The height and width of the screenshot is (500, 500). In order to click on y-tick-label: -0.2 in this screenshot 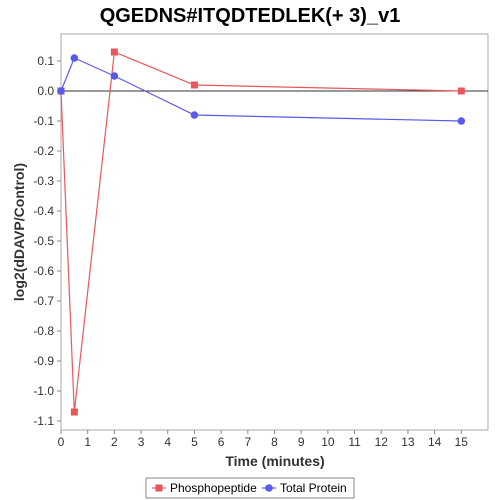, I will do `click(43, 151)`.